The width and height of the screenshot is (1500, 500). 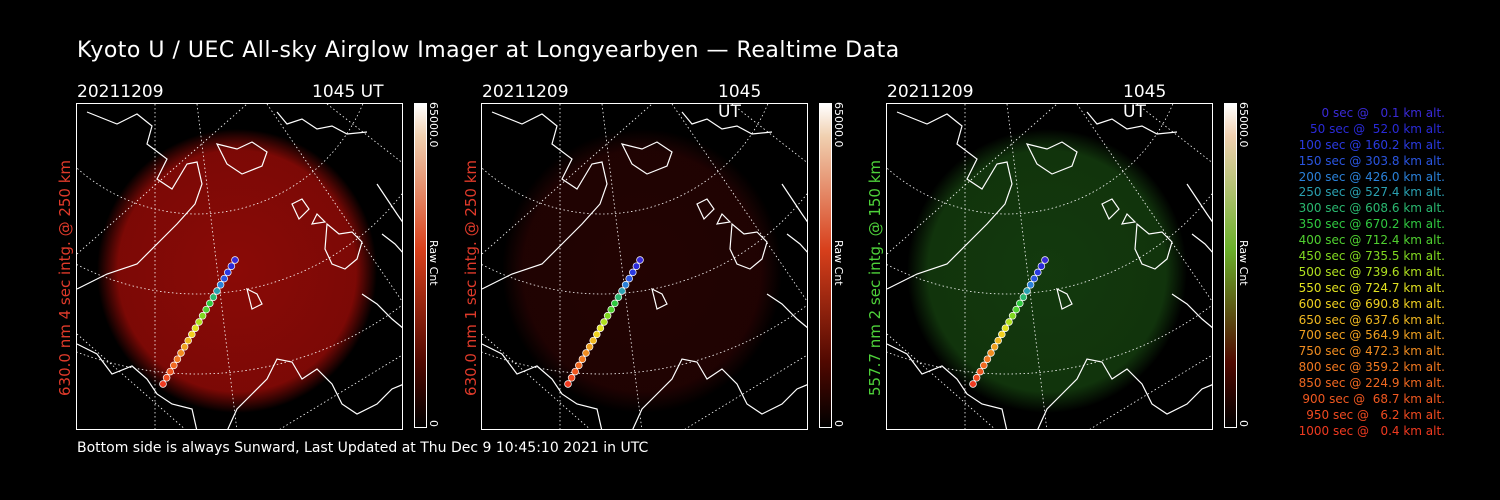 I want to click on legend-row: 500 sec @ 739.6 km alt., so click(x=1371, y=271).